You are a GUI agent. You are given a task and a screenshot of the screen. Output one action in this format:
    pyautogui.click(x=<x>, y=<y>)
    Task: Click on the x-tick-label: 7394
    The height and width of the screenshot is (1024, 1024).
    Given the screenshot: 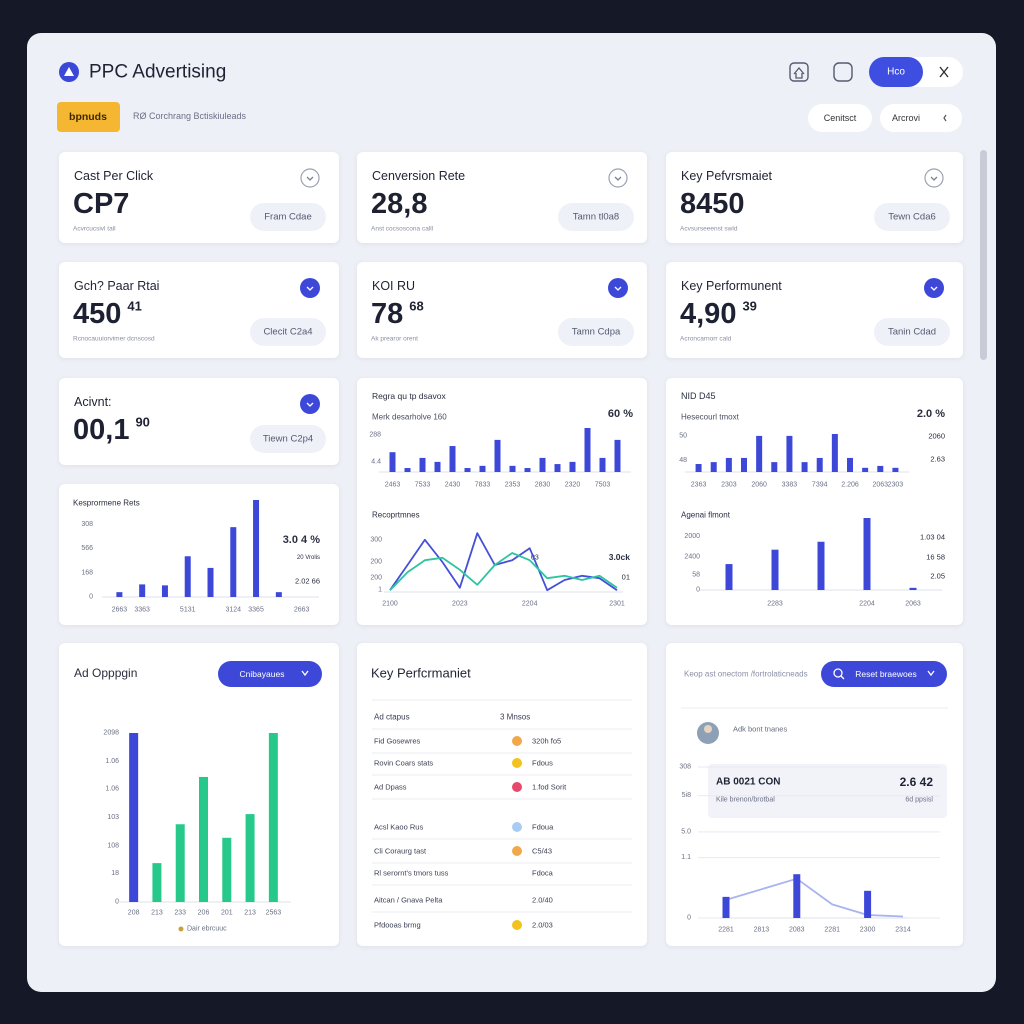 What is the action you would take?
    pyautogui.click(x=820, y=485)
    